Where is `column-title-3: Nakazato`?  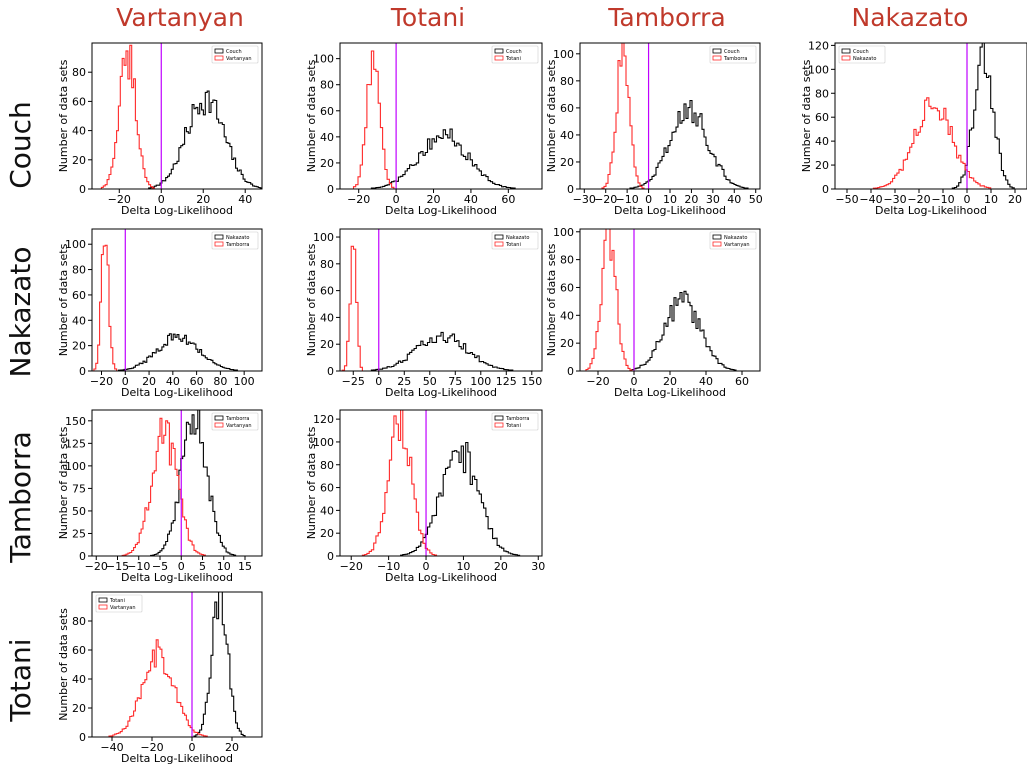
column-title-3: Nakazato is located at coordinates (910, 17).